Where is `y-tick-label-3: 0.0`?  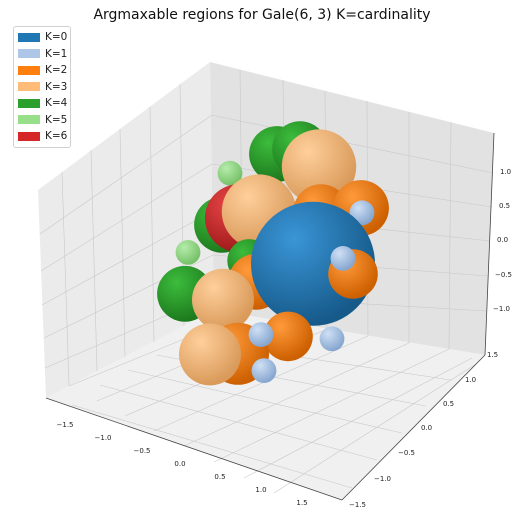
y-tick-label-3: 0.0 is located at coordinates (426, 428).